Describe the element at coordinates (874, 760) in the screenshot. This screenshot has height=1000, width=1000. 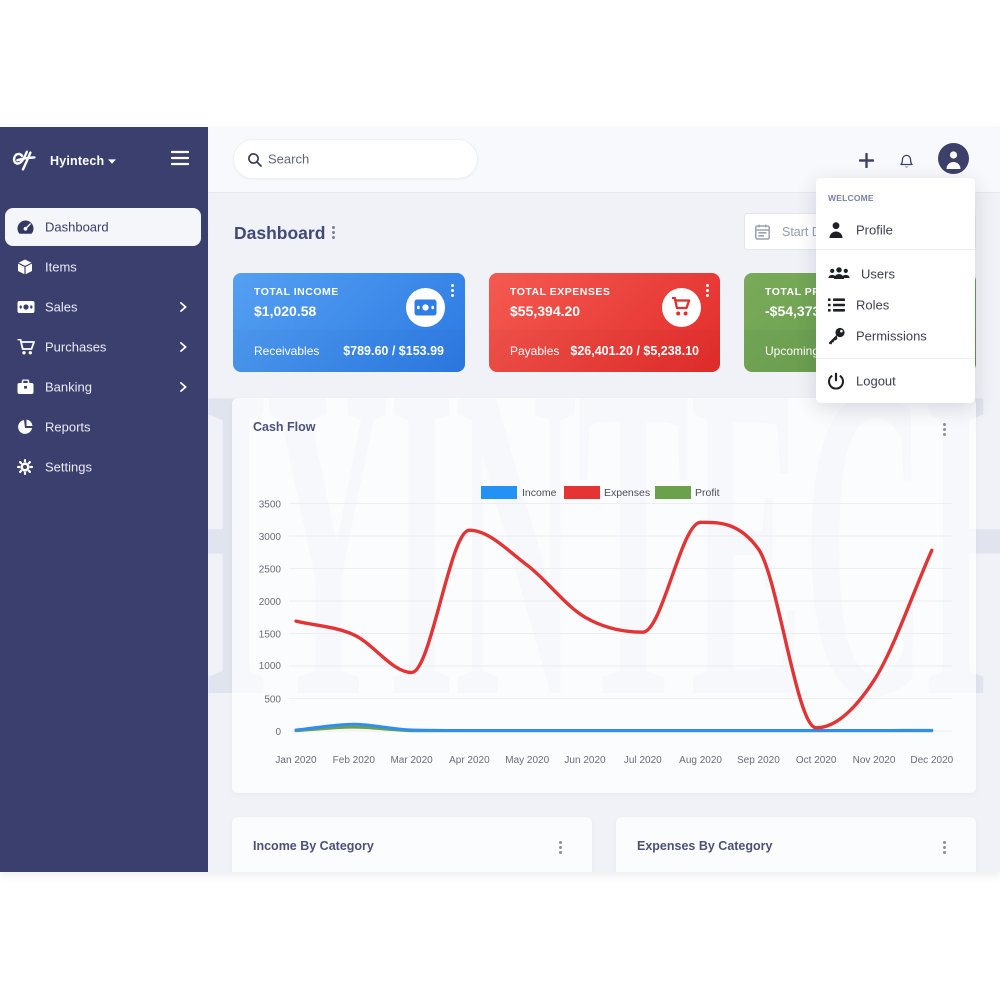
I see `svg-text: Nov 2020` at that location.